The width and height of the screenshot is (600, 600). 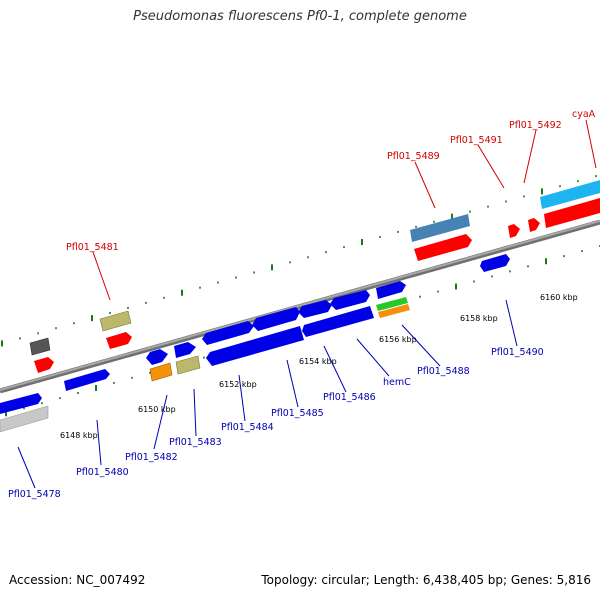 I want to click on gene-label-pfl01-5492: Pfl01_5492, so click(x=535, y=125).